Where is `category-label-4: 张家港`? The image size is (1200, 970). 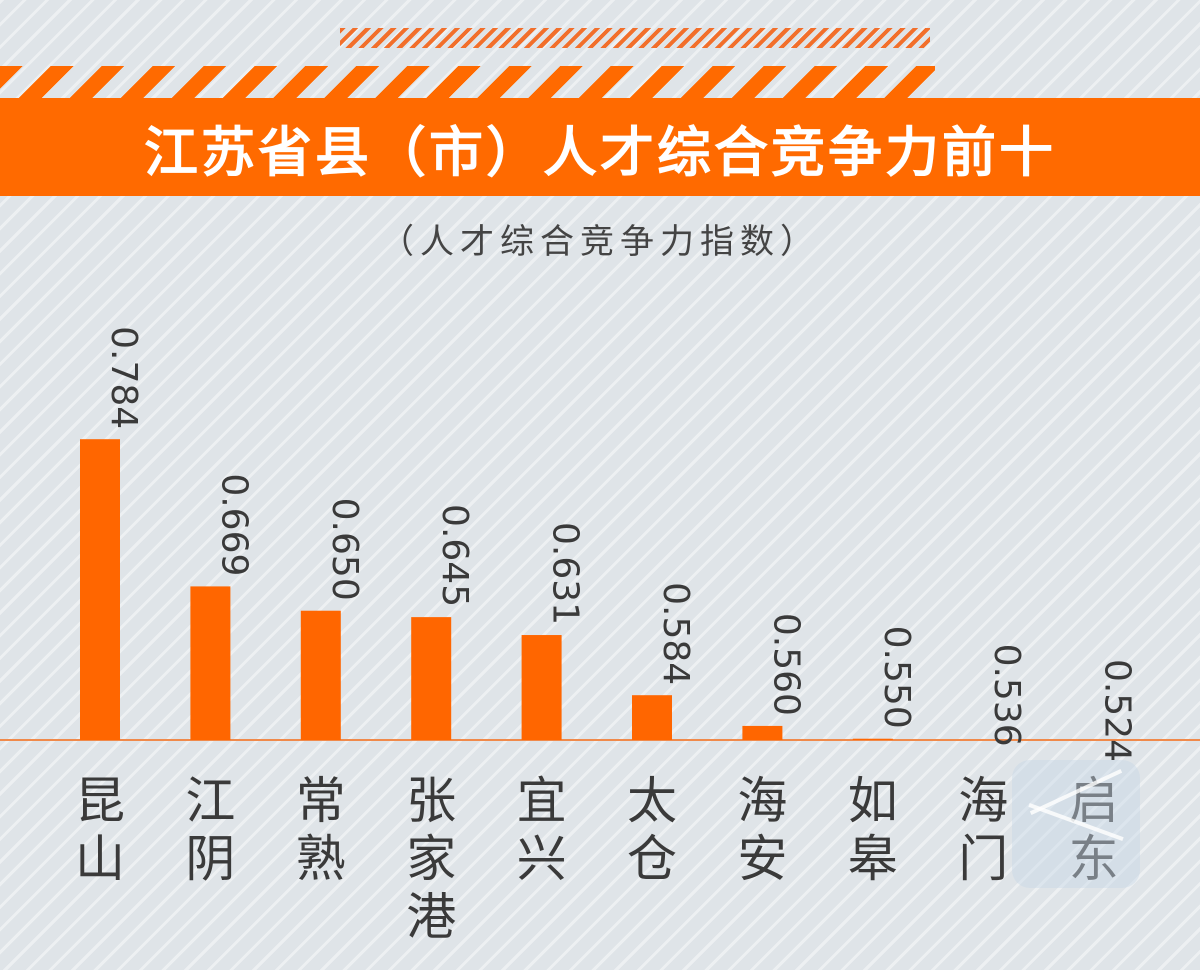 category-label-4: 张家港 is located at coordinates (431, 859).